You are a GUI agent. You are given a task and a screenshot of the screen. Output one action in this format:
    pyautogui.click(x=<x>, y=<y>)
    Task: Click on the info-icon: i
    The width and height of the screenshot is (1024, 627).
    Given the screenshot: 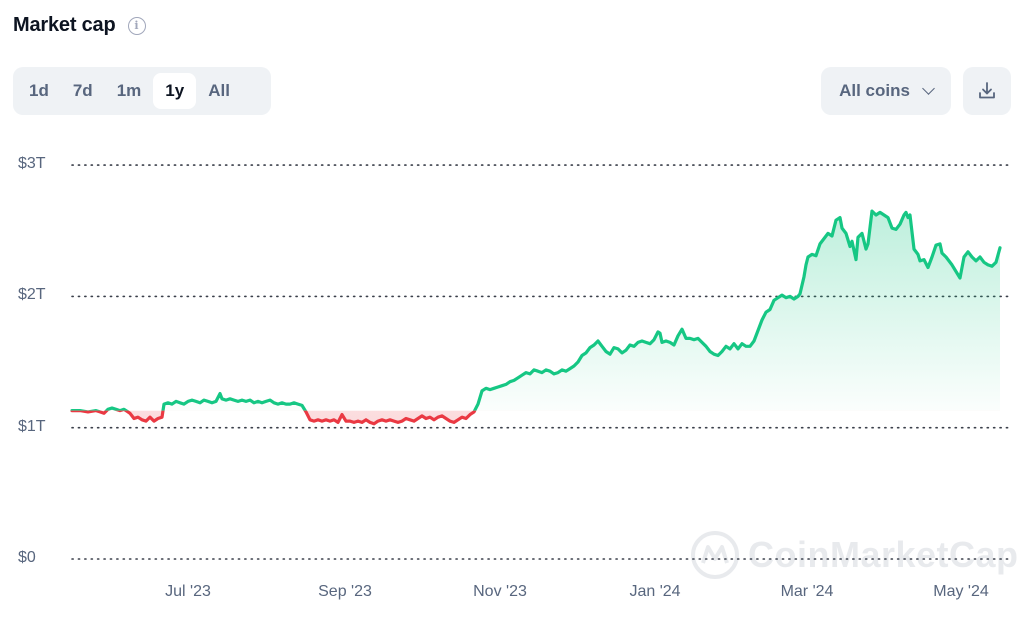 What is the action you would take?
    pyautogui.click(x=136, y=25)
    